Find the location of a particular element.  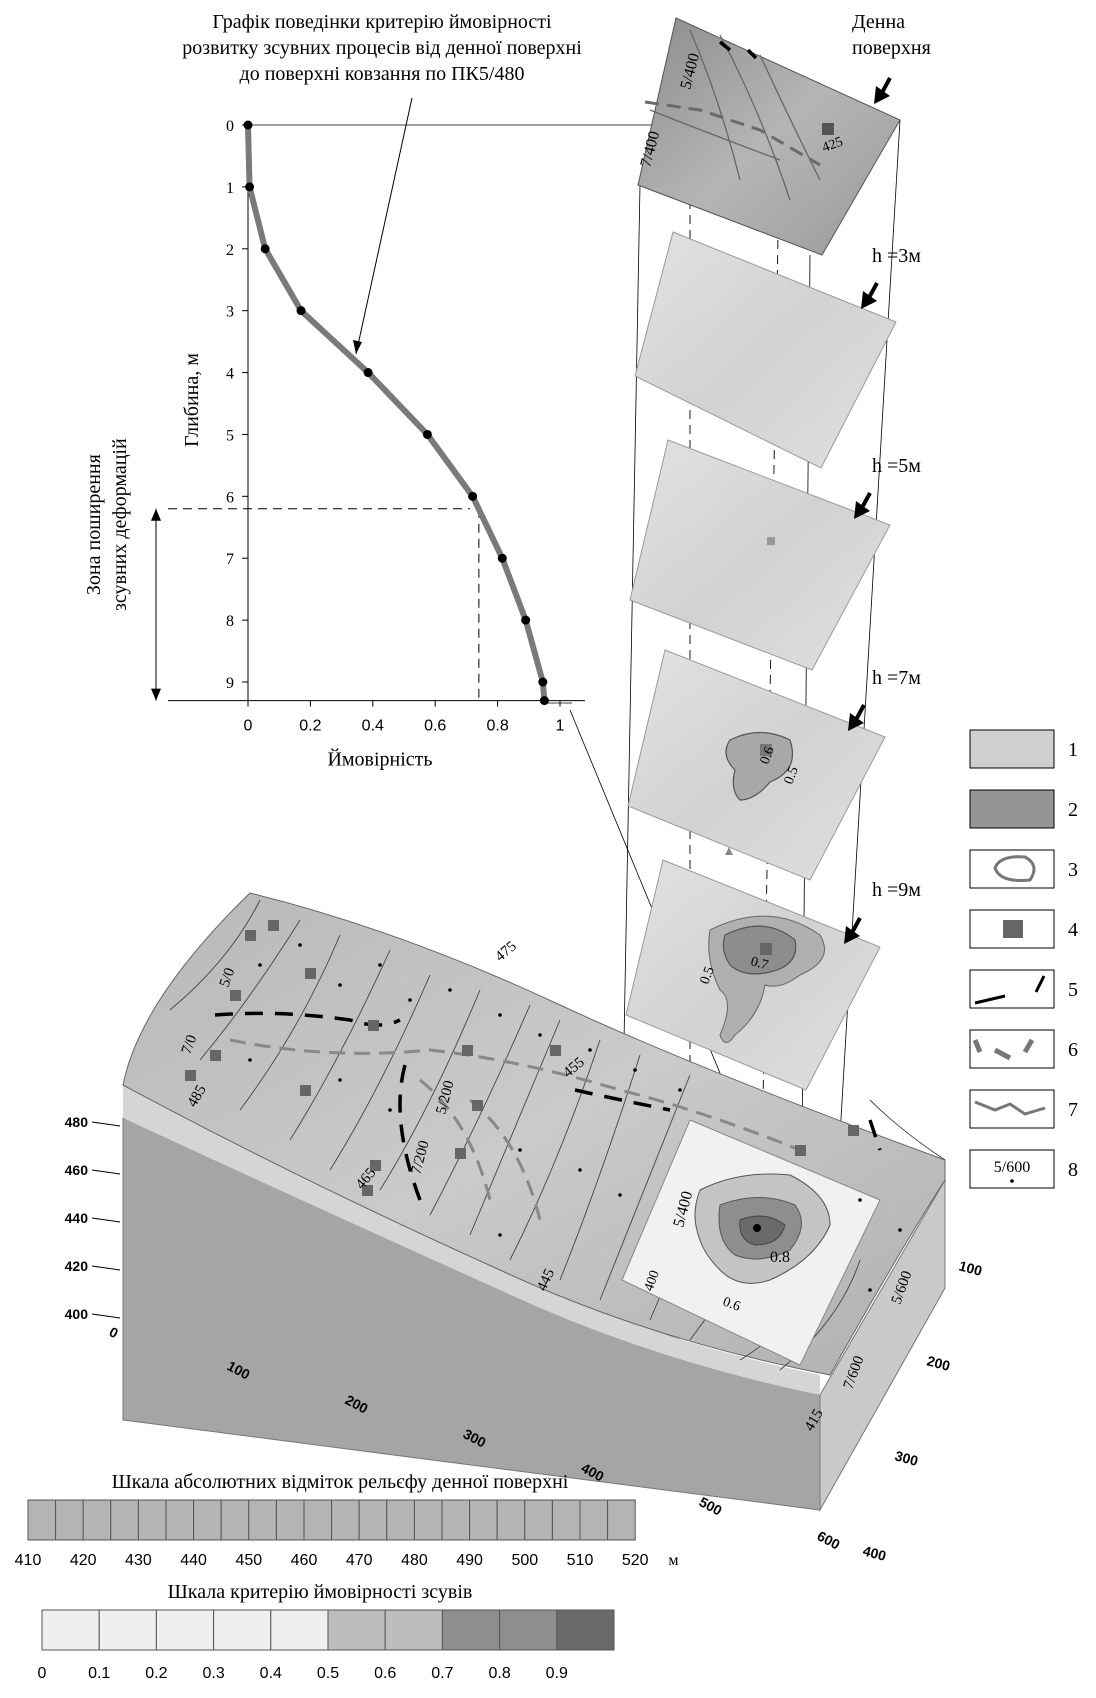

legend-number: 5 is located at coordinates (1073, 990).